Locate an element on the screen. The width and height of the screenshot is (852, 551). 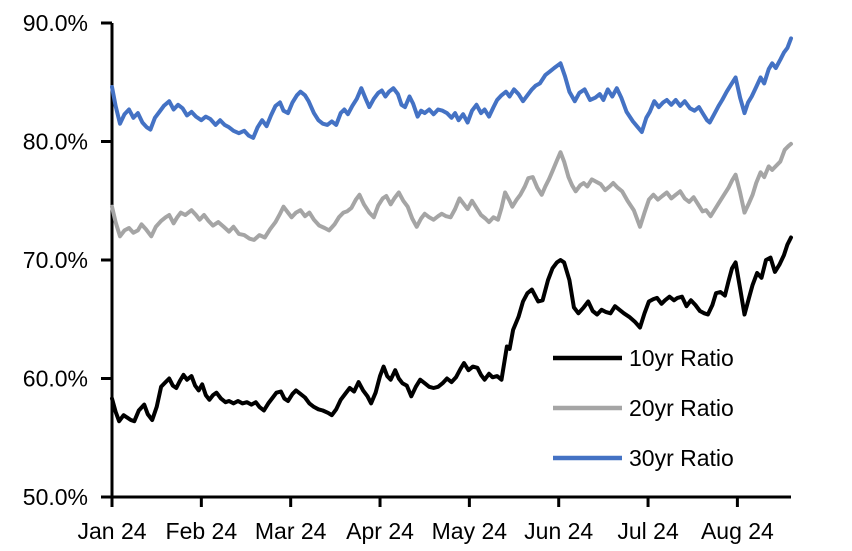
x-tick-label: Feb 24 is located at coordinates (202, 531).